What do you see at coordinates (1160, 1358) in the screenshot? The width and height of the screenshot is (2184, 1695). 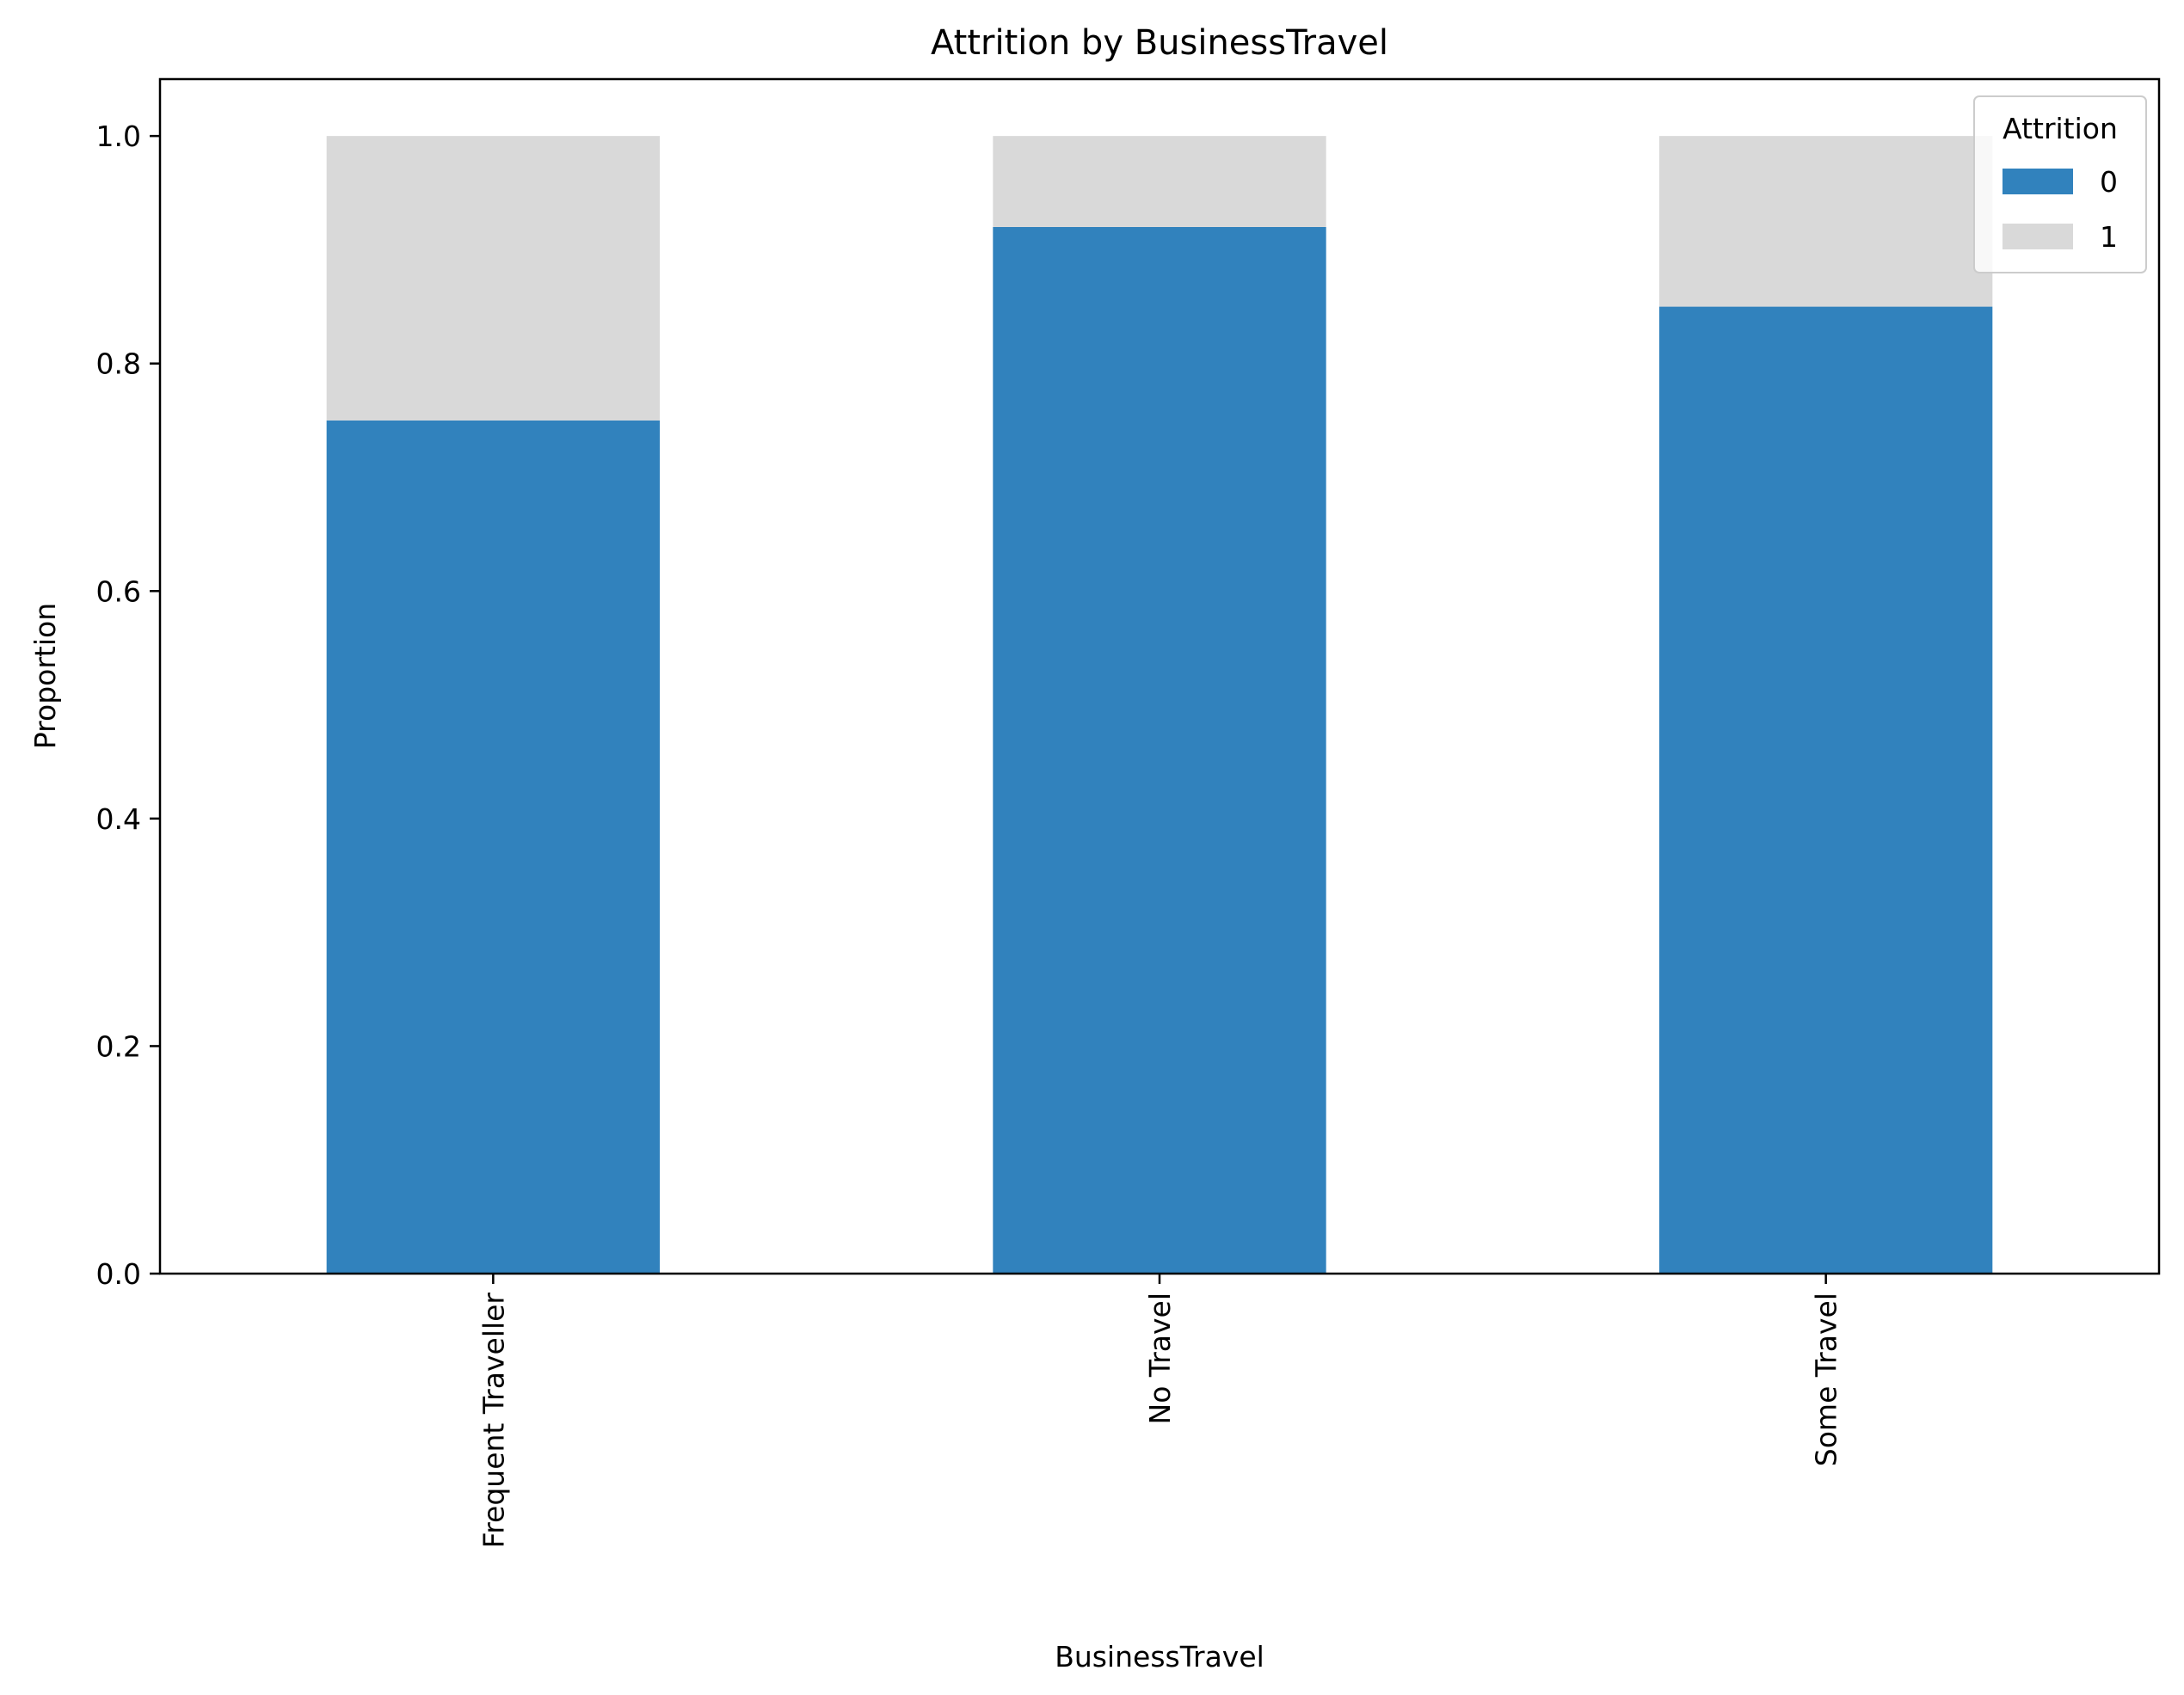 I see `x-tick-label: No Travel` at bounding box center [1160, 1358].